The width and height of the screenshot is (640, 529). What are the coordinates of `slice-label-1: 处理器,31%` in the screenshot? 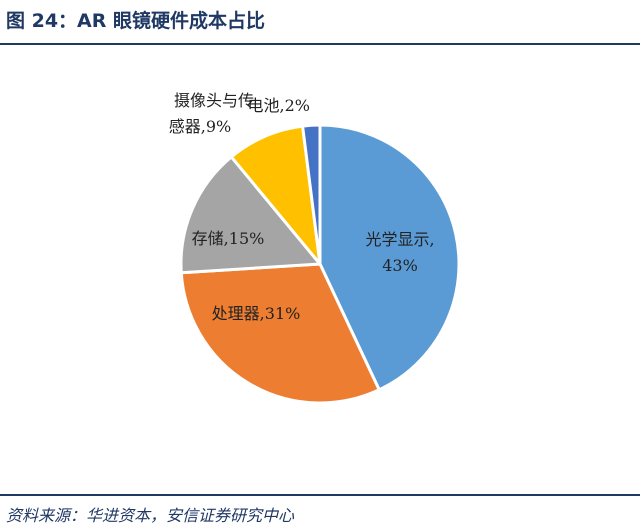 It's located at (256, 313).